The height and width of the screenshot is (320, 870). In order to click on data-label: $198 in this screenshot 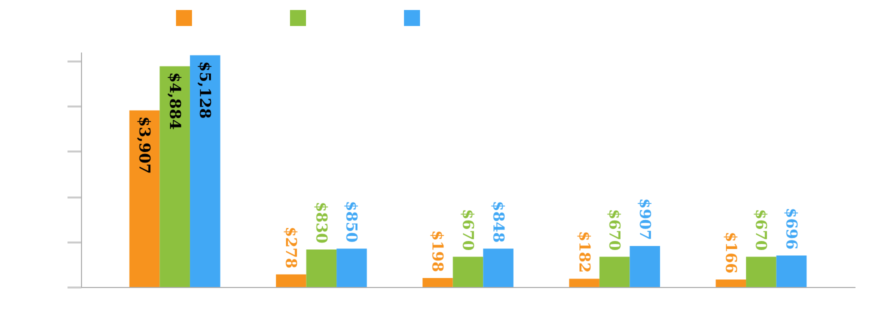, I will do `click(437, 251)`.